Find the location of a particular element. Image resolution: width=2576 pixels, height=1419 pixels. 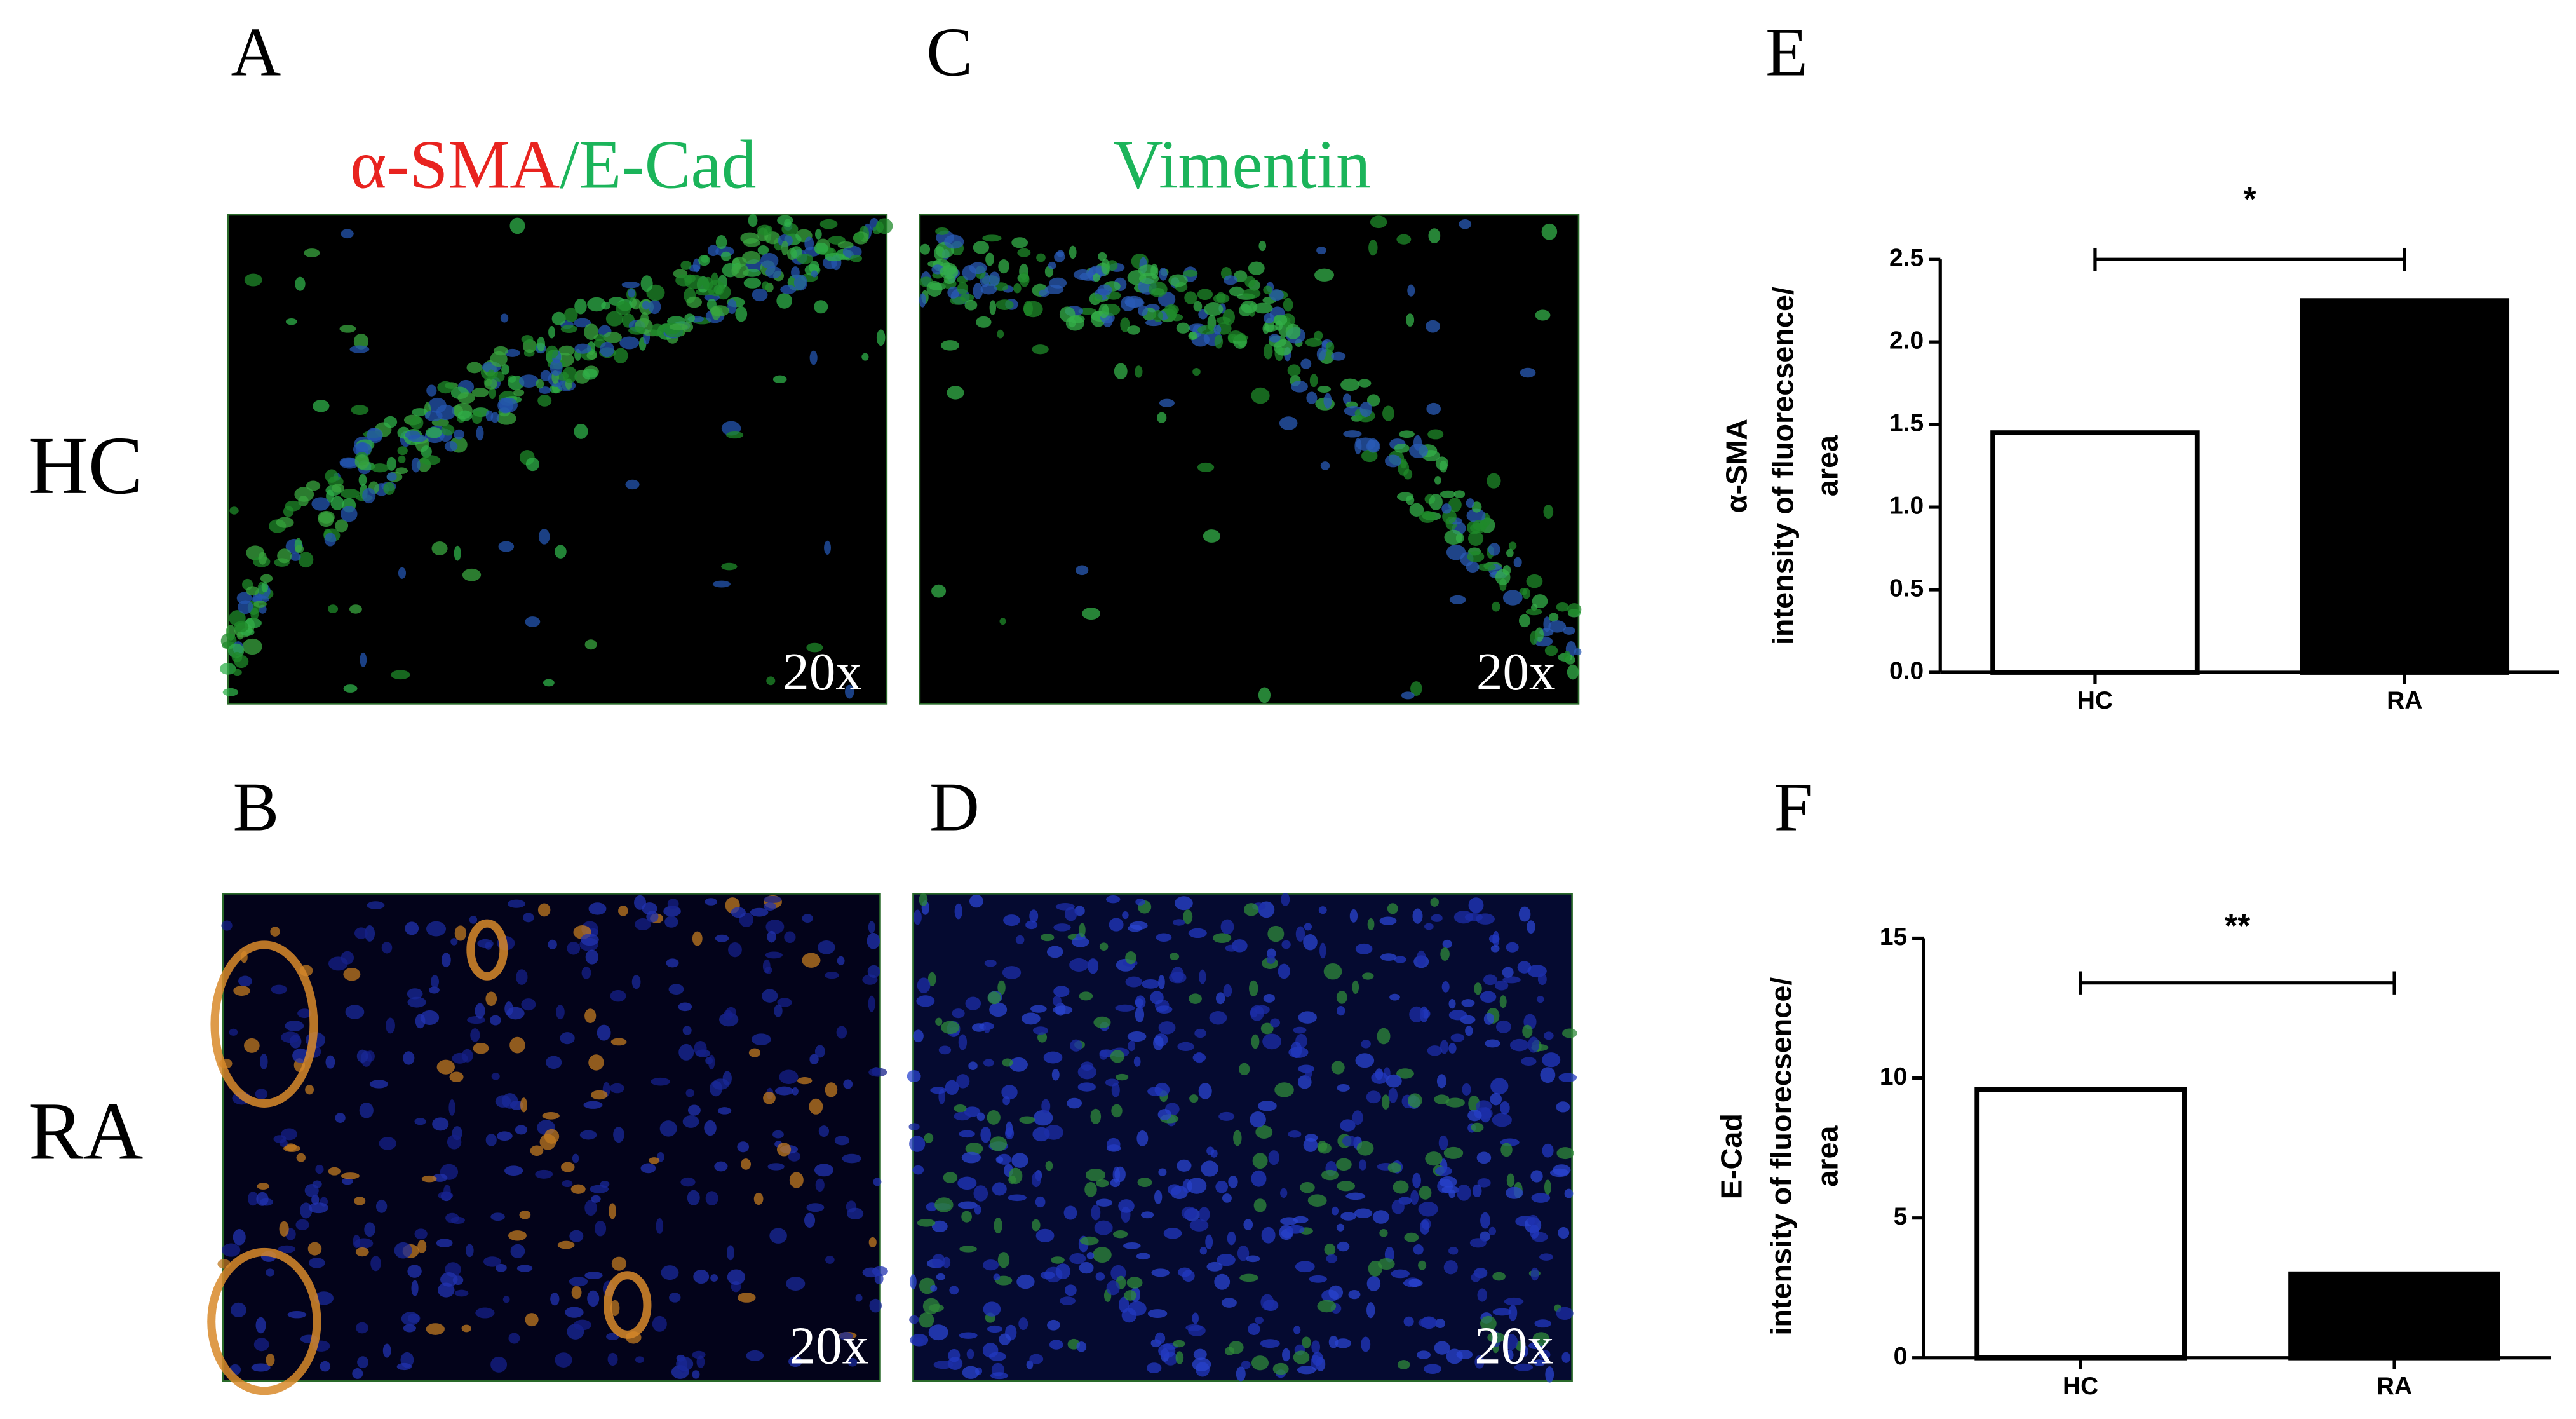

y-tick-label: 5 is located at coordinates (1901, 1216).